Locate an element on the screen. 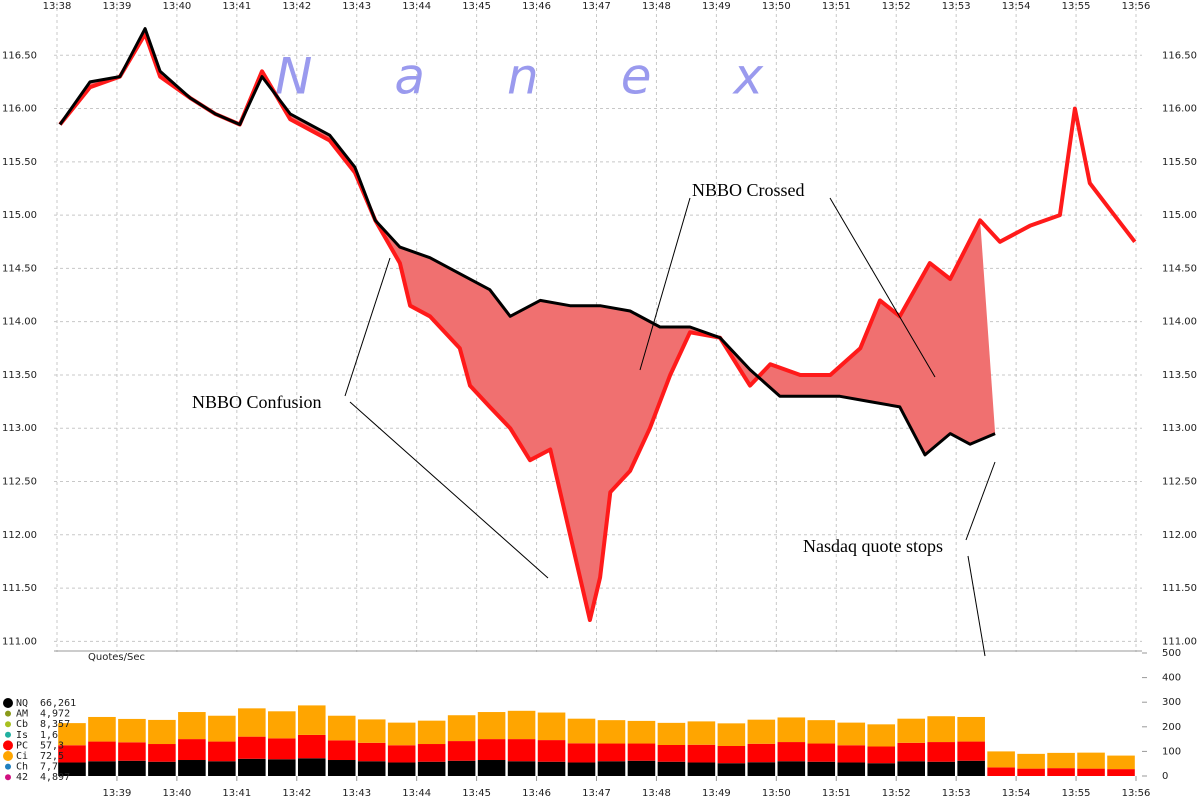  legend-count: 4,897 is located at coordinates (55, 777).